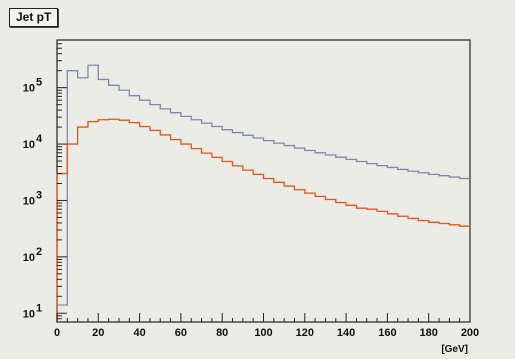 Image resolution: width=515 pixels, height=359 pixels. I want to click on y-tick-exponent: 4, so click(39, 139).